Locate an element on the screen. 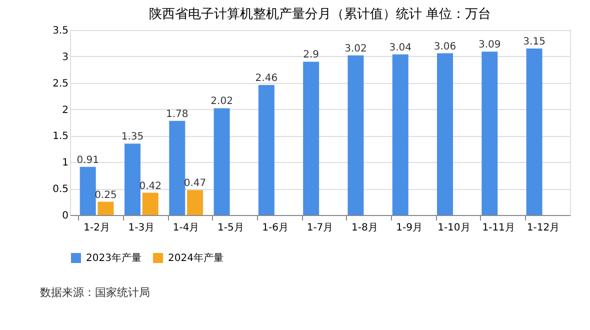  data-label: 3.06 is located at coordinates (445, 46).